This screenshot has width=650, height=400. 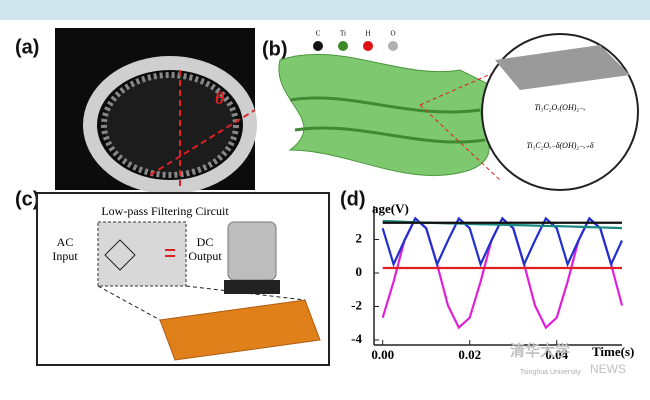 I want to click on ref-line, so click(x=202, y=142).